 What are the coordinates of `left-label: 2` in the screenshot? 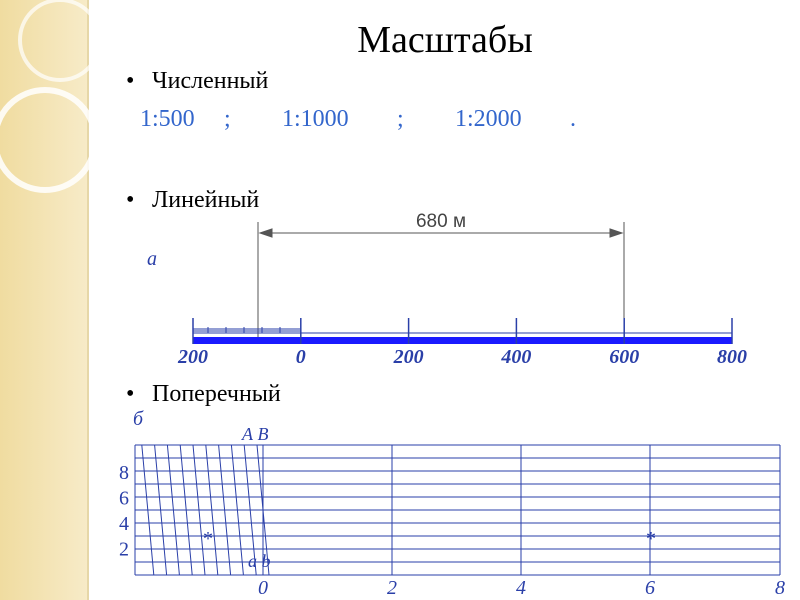 It's located at (124, 550).